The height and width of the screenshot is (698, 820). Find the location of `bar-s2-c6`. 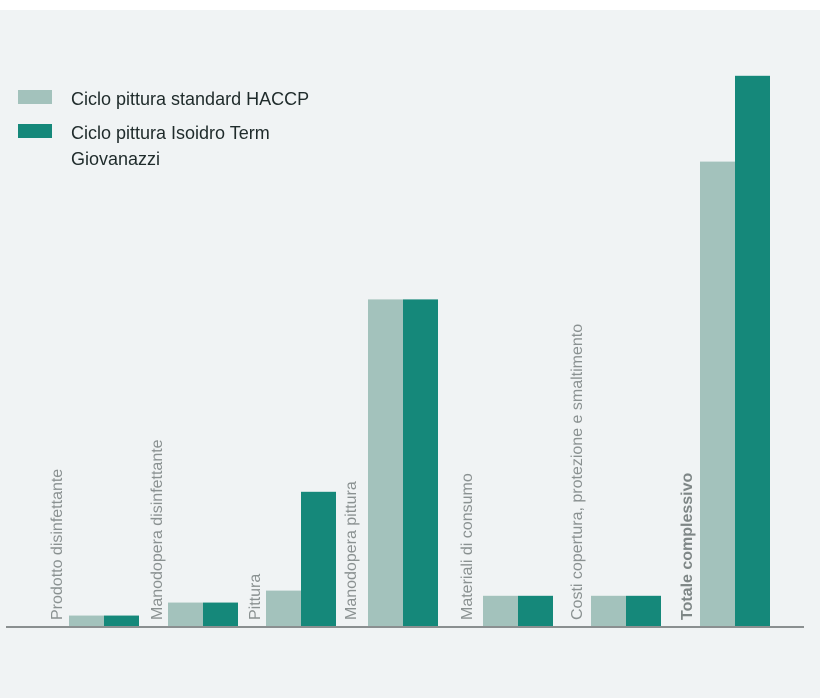

bar-s2-c6 is located at coordinates (643, 611).